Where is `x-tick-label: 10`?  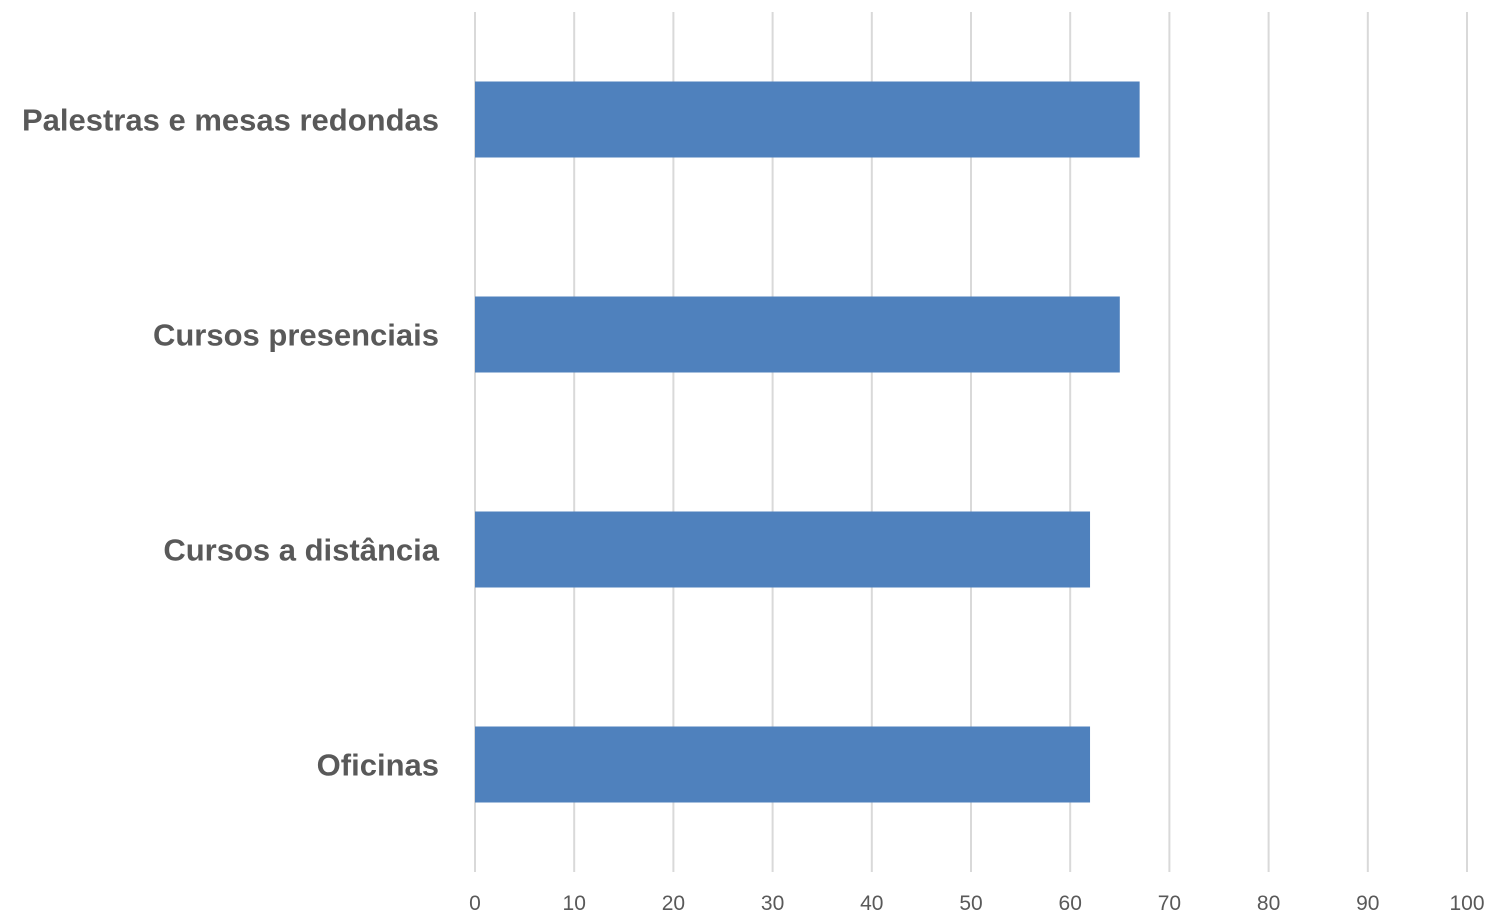 x-tick-label: 10 is located at coordinates (574, 902).